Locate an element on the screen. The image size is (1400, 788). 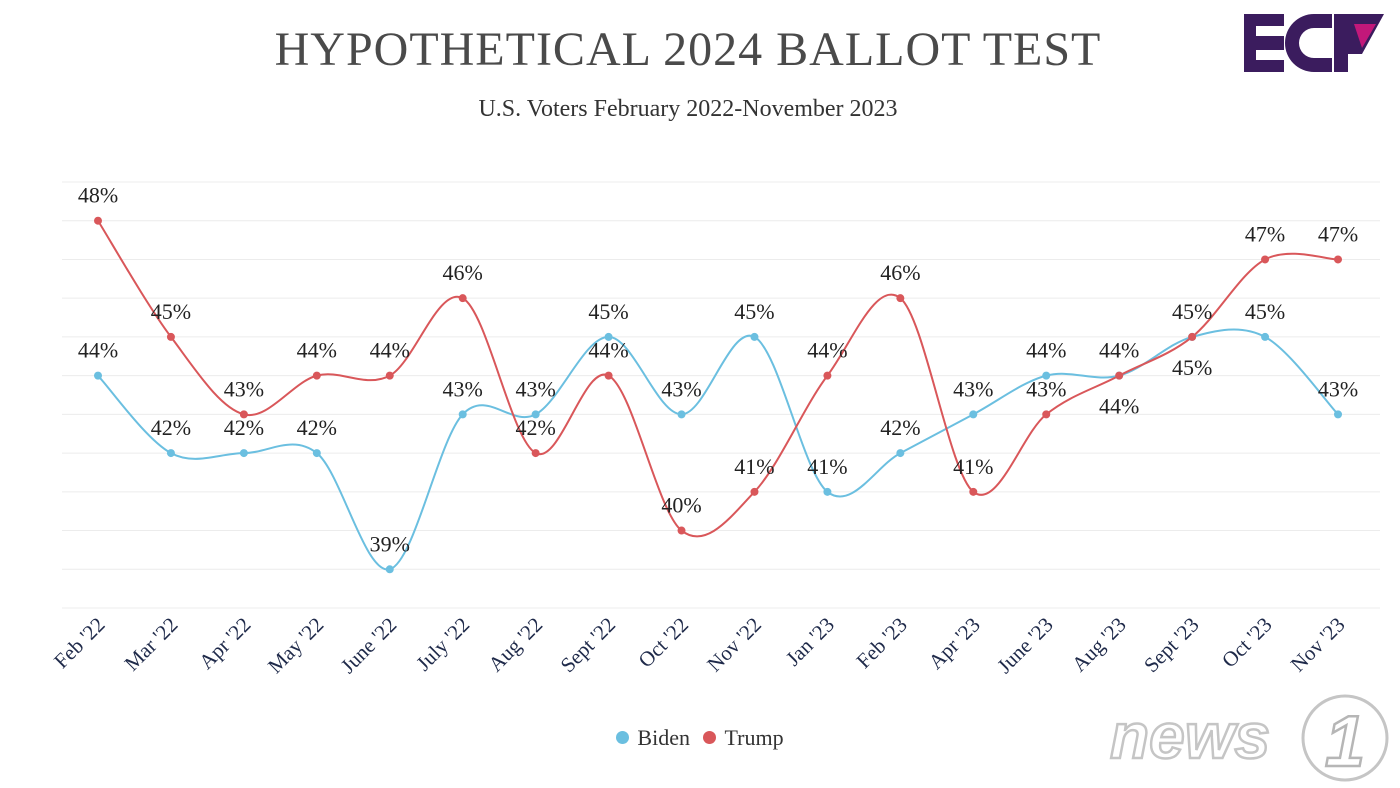
x-tick-label: Oct '22 is located at coordinates (663, 643).